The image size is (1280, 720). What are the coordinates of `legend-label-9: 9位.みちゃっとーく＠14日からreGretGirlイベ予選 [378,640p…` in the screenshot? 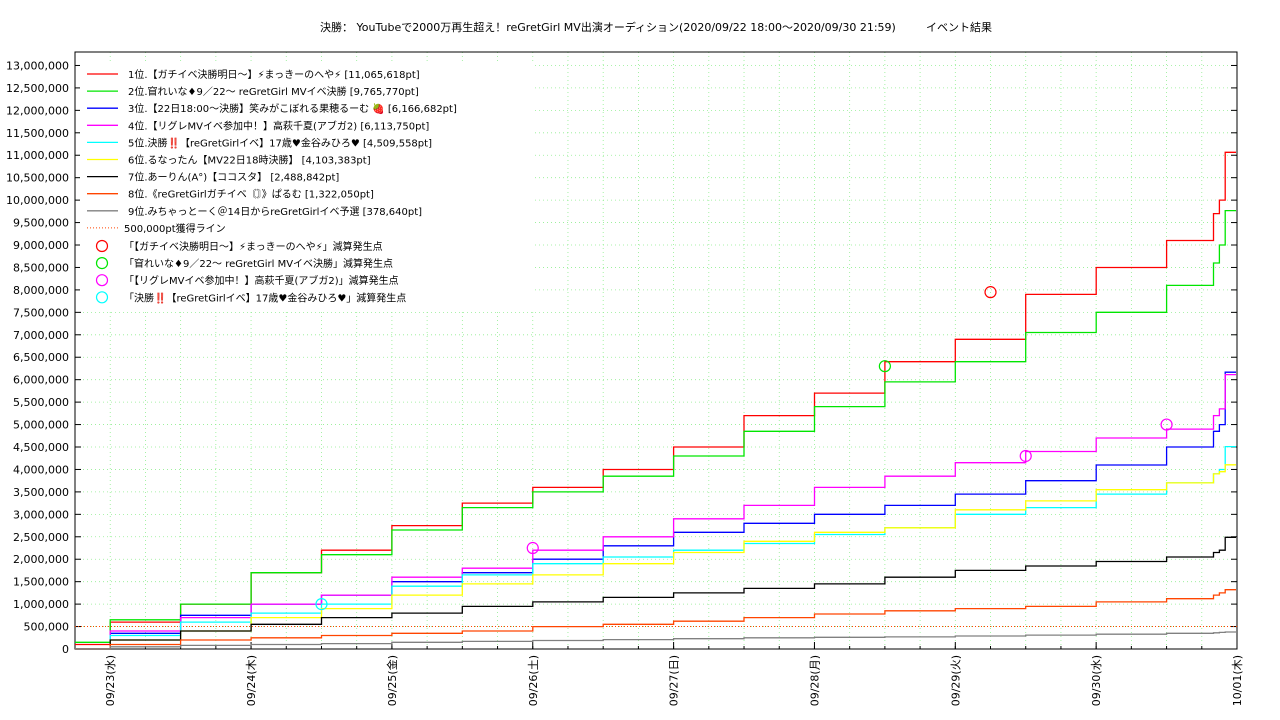 It's located at (275, 211).